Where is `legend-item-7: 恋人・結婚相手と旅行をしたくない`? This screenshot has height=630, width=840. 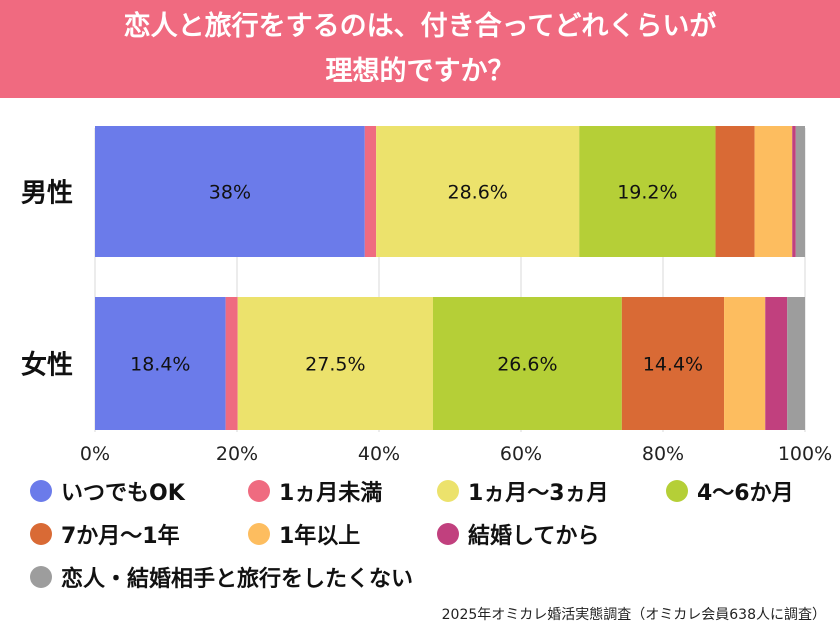 legend-item-7: 恋人・結婚相手と旅行をしたくない is located at coordinates (221, 577).